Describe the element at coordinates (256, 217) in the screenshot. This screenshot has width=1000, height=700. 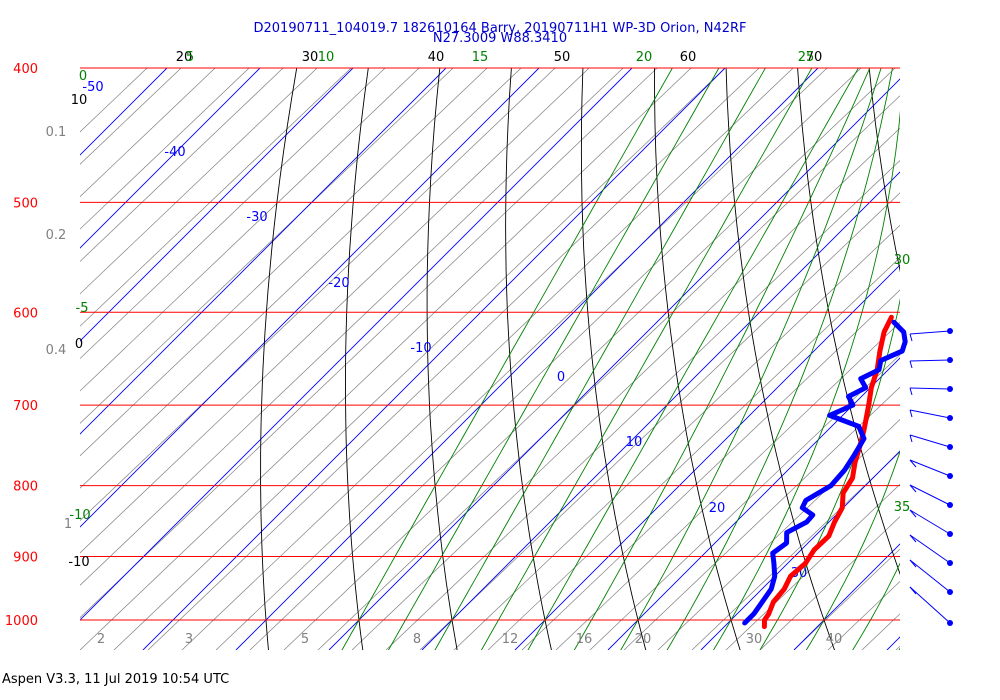
I see `isotherm-label: -30` at that location.